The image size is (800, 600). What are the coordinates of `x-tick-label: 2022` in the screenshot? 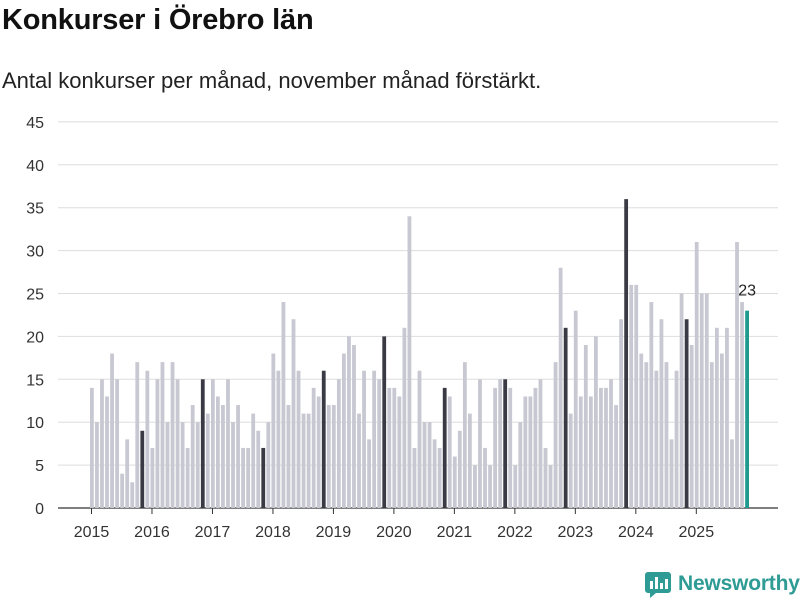 It's located at (515, 532).